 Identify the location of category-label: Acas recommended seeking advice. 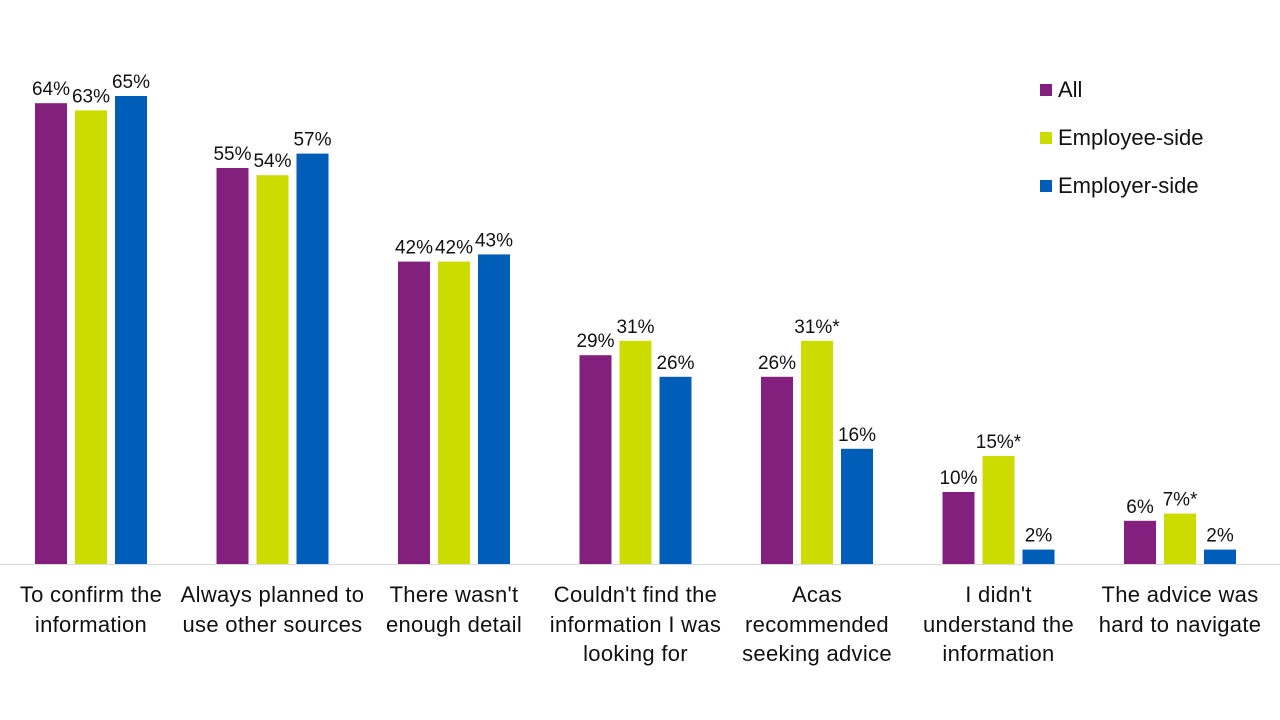
(817, 624).